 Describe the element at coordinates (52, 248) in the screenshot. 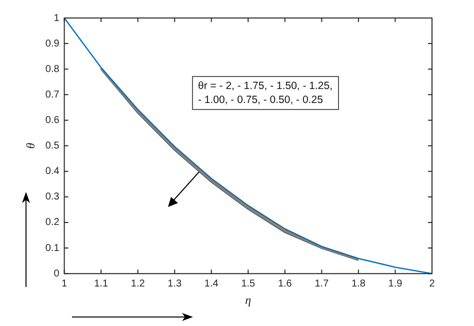

I see `y-tick-label: 0.1` at that location.